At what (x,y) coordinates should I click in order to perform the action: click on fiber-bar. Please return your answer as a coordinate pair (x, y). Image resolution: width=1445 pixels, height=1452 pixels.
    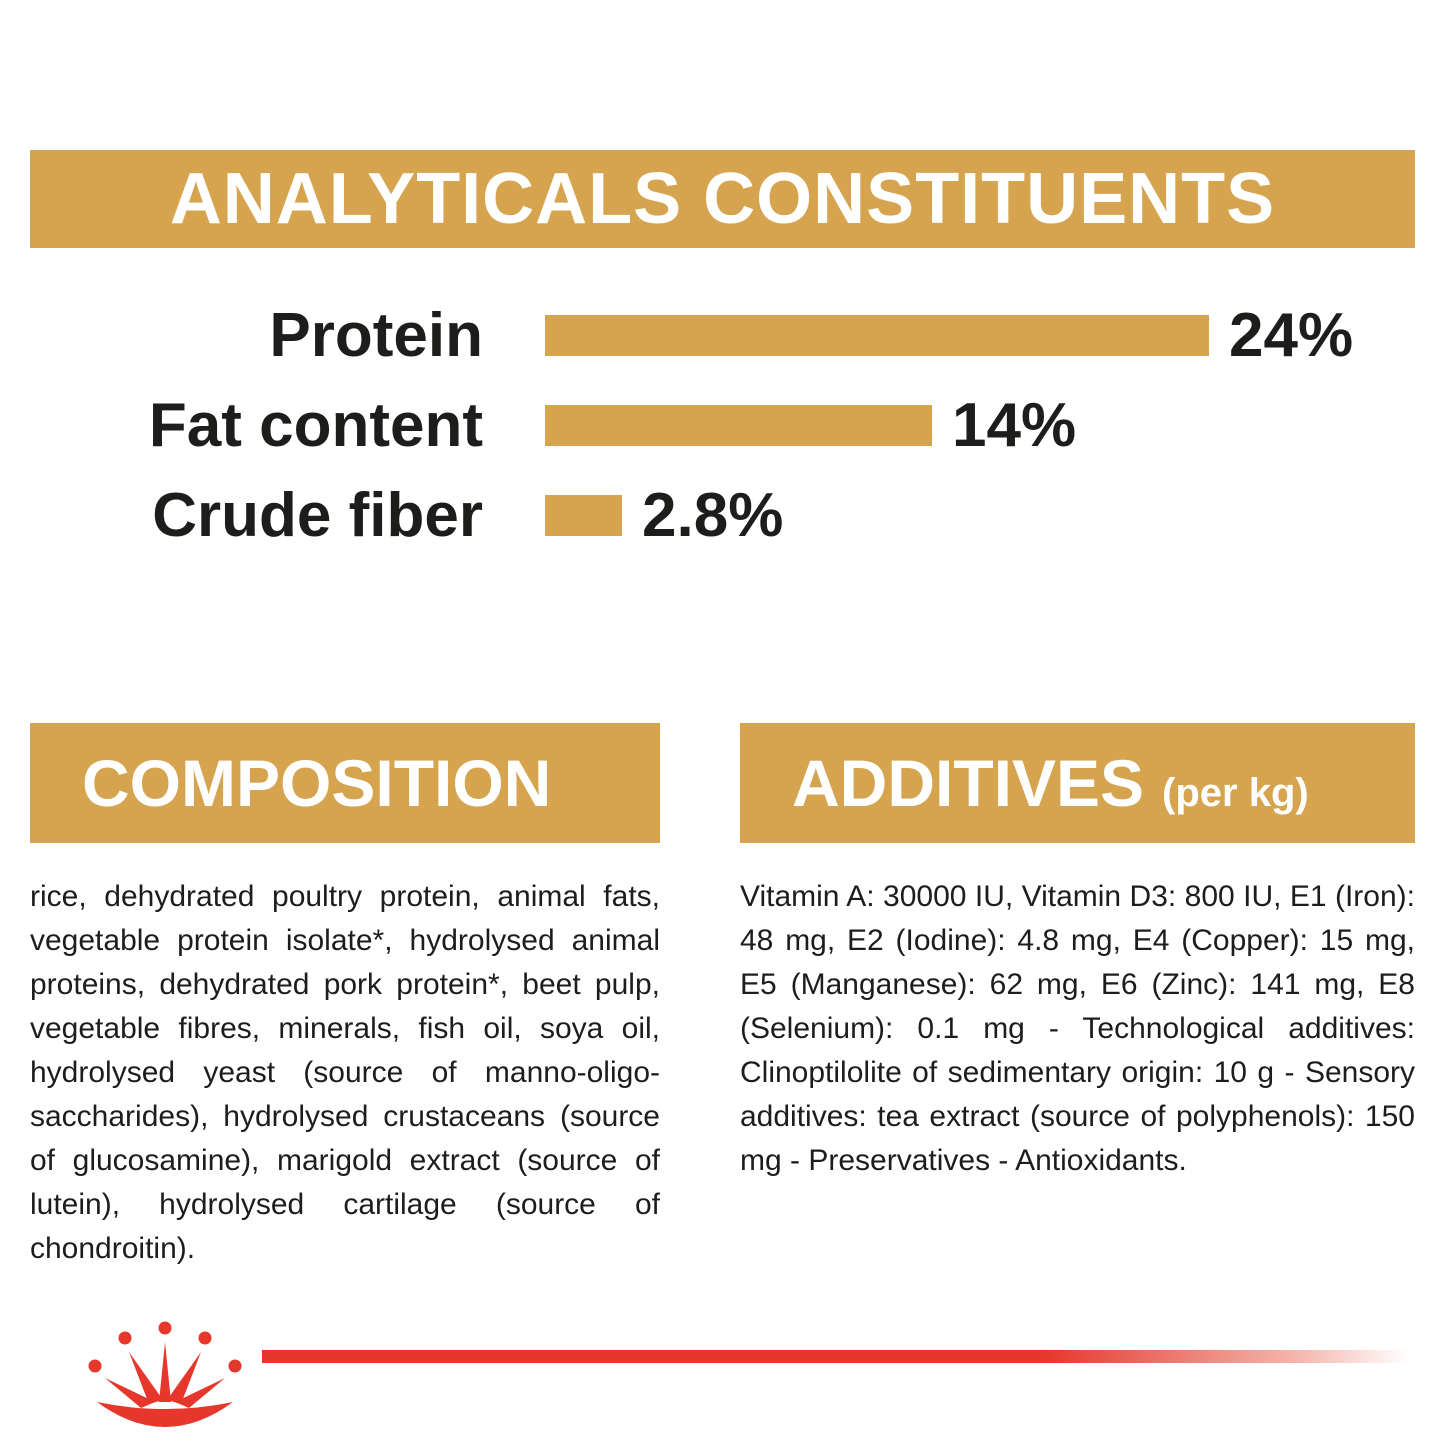
    Looking at the image, I should click on (583, 515).